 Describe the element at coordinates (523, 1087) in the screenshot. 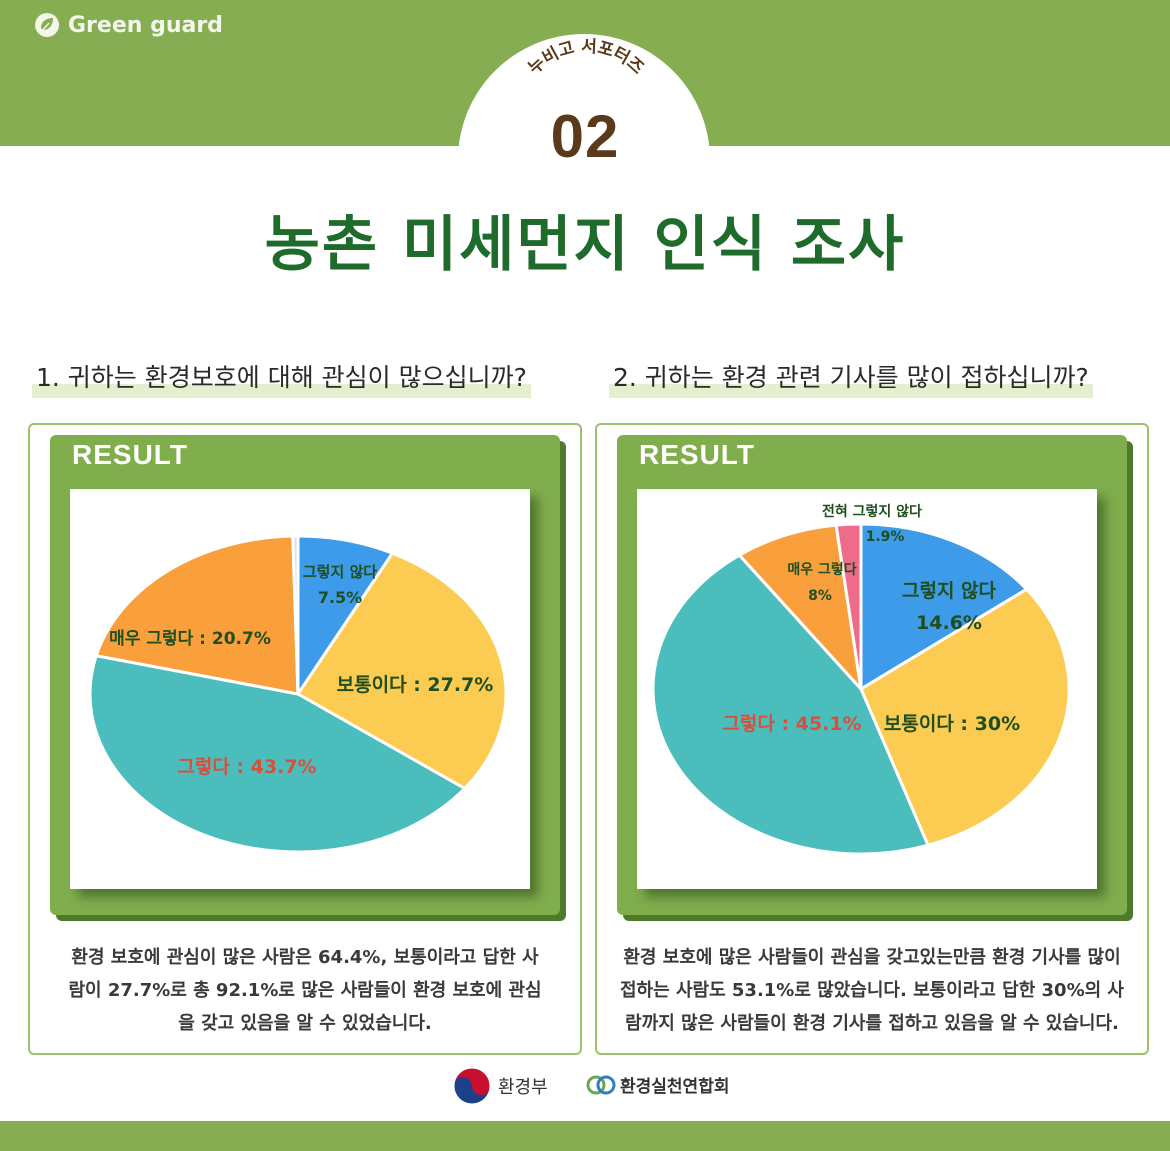

I see `ministry-name: 환경부` at that location.